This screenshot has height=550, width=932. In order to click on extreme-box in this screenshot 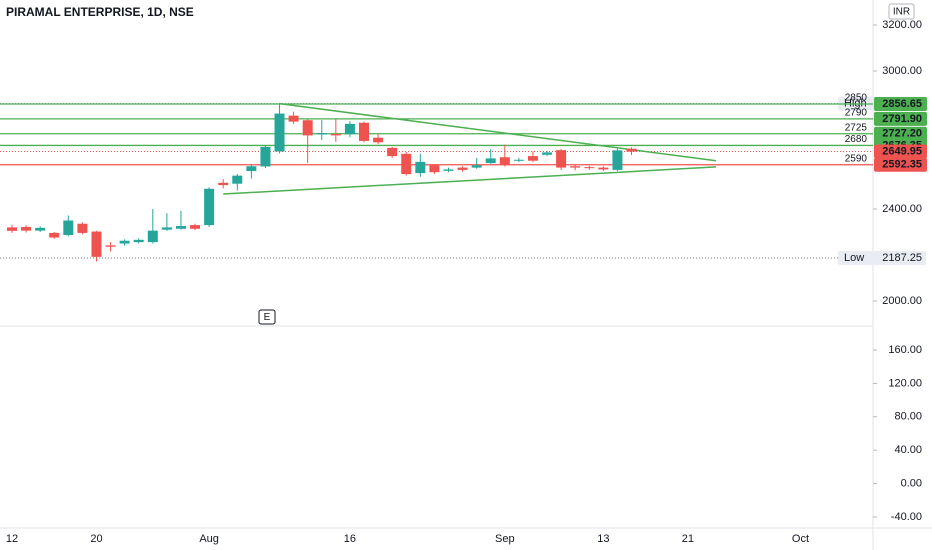, I will do `click(882, 257)`.